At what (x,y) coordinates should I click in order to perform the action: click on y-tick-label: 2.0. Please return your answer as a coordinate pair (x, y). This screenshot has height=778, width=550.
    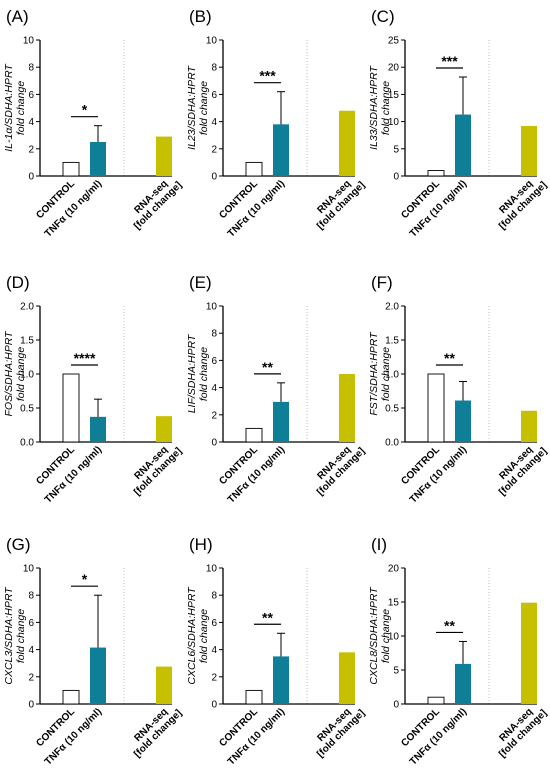
    Looking at the image, I should click on (392, 307).